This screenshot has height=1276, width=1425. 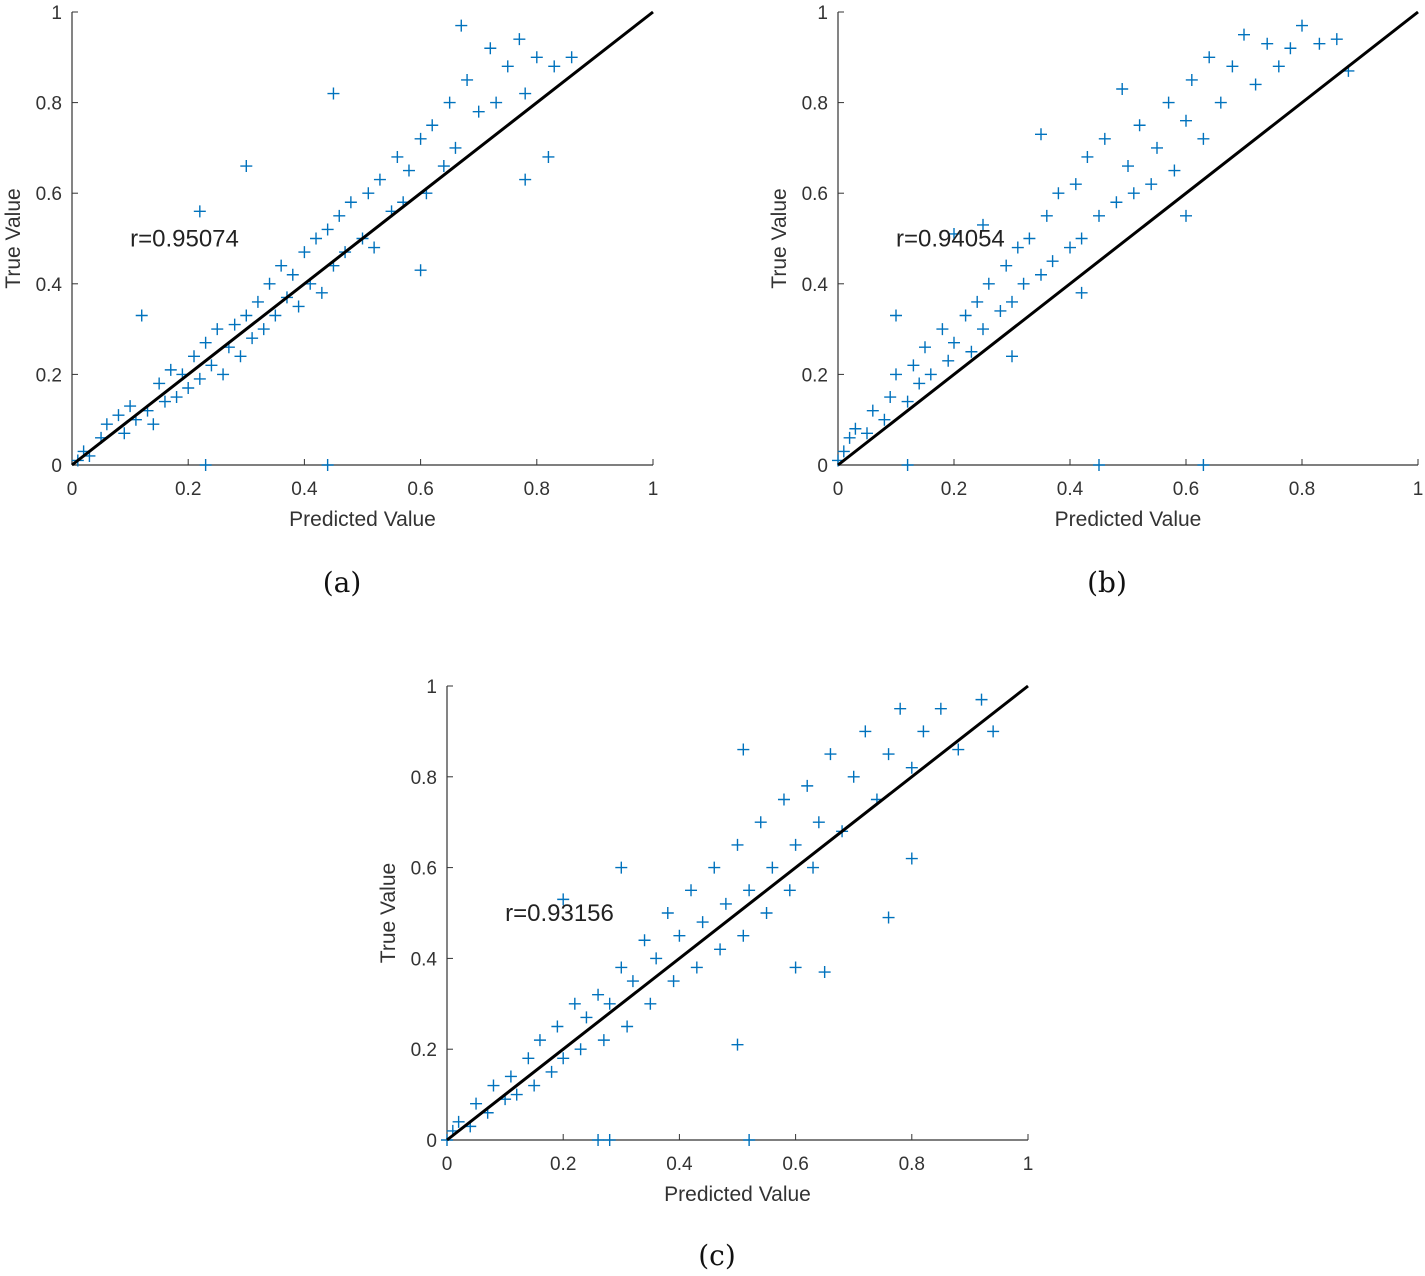 I want to click on x-tick-label: 0.6, so click(x=795, y=1164).